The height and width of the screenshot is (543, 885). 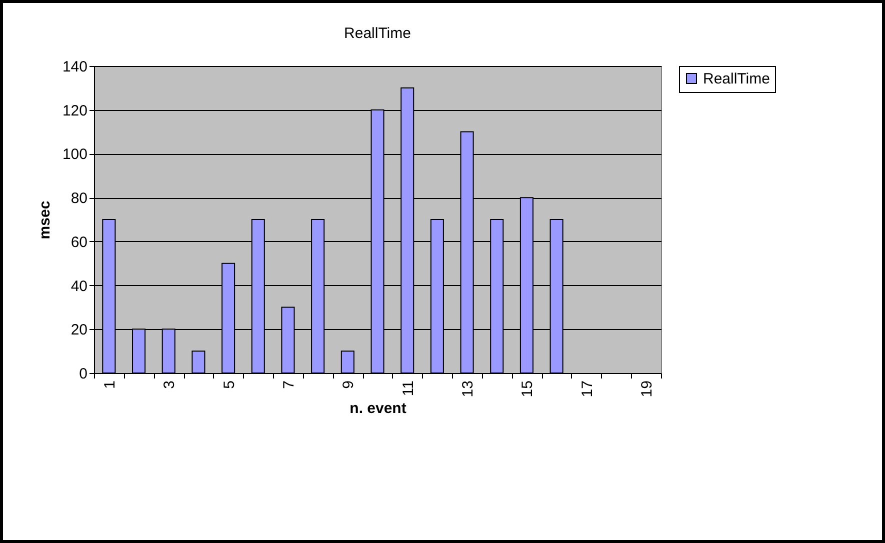 What do you see at coordinates (169, 384) in the screenshot?
I see `x-tick-label: 3` at bounding box center [169, 384].